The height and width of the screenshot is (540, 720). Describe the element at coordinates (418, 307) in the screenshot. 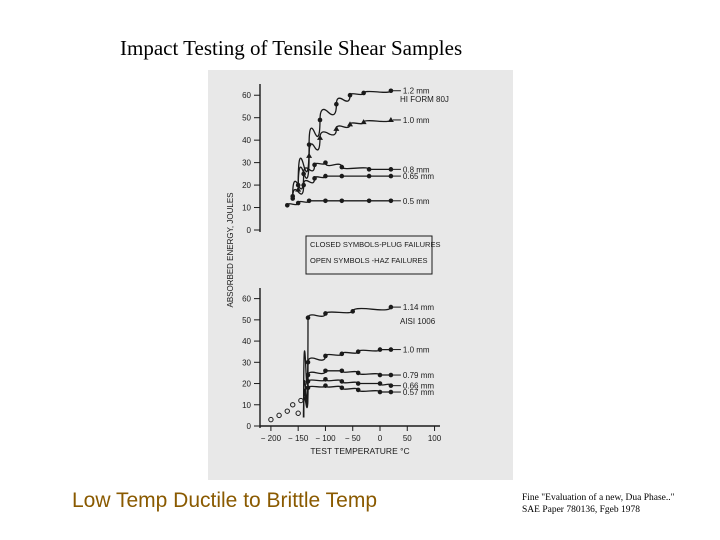

I see `lower-series-label: 1.14 mm` at that location.